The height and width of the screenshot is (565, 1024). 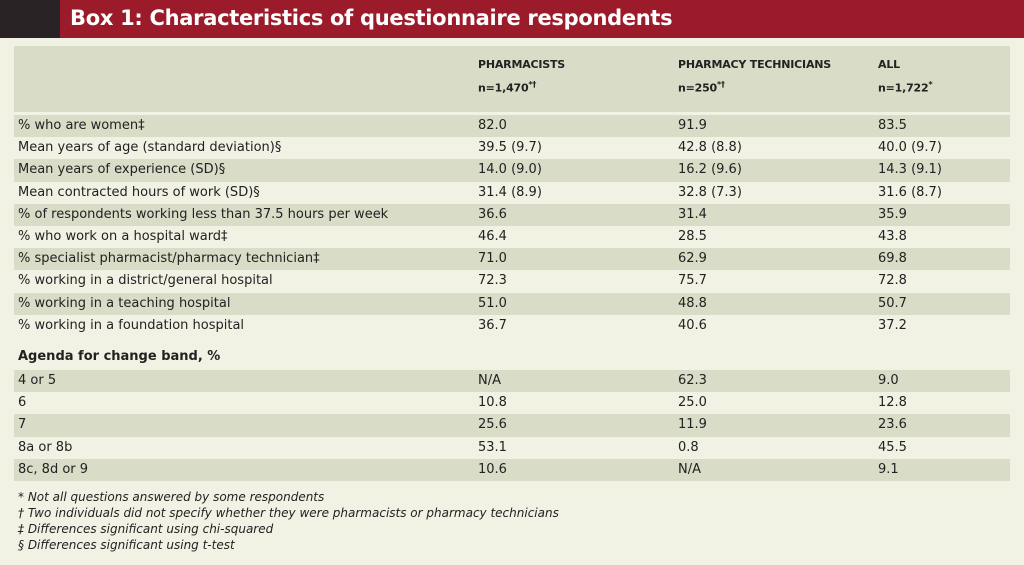 What do you see at coordinates (692, 259) in the screenshot?
I see `cell-value: 62.9` at bounding box center [692, 259].